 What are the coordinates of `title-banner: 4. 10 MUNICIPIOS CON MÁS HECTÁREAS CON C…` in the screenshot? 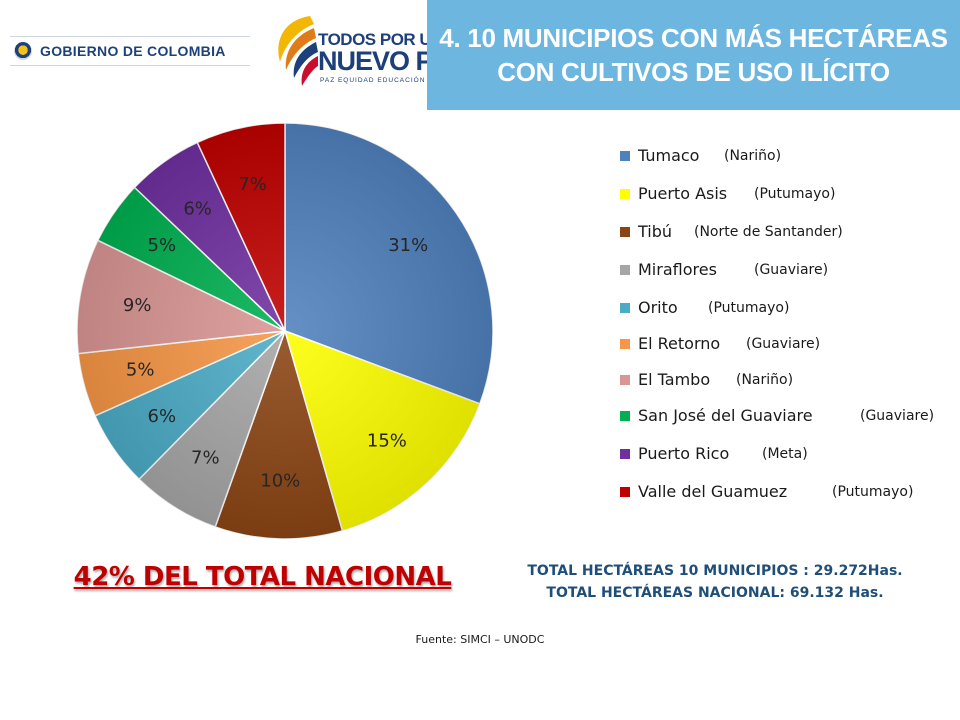 It's located at (693, 55).